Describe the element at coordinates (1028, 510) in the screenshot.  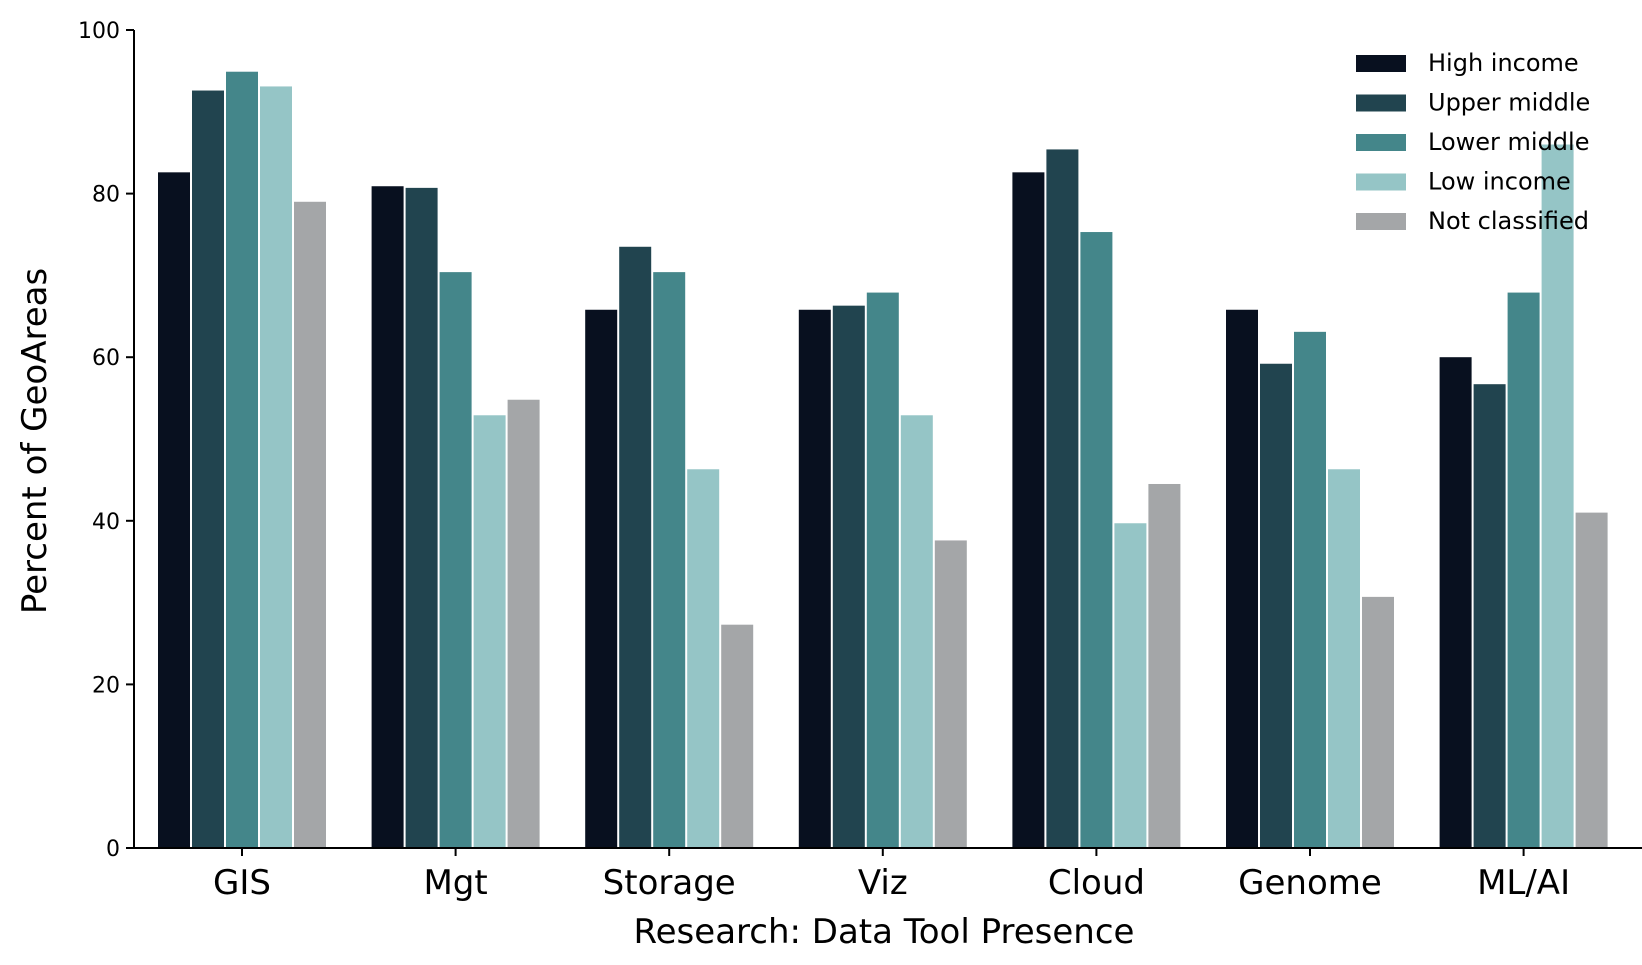
I see `bar-cloud-high-income` at that location.